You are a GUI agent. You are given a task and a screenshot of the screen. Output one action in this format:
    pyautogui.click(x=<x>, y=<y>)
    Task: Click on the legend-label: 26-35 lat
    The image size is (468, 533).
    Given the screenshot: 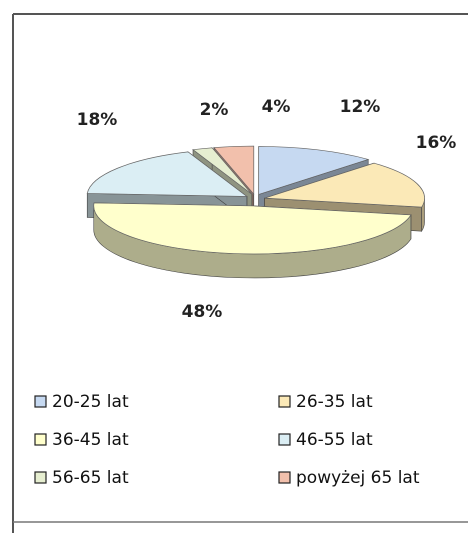 What is the action you would take?
    pyautogui.click(x=334, y=402)
    